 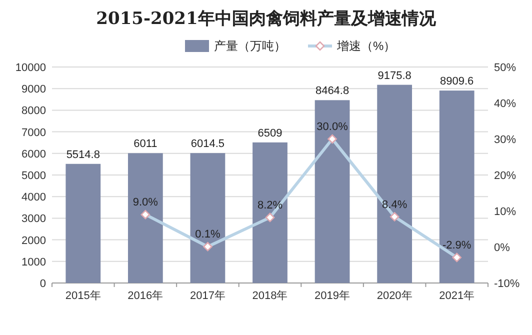 I want to click on x-tick-label: 2019年, so click(x=332, y=296).